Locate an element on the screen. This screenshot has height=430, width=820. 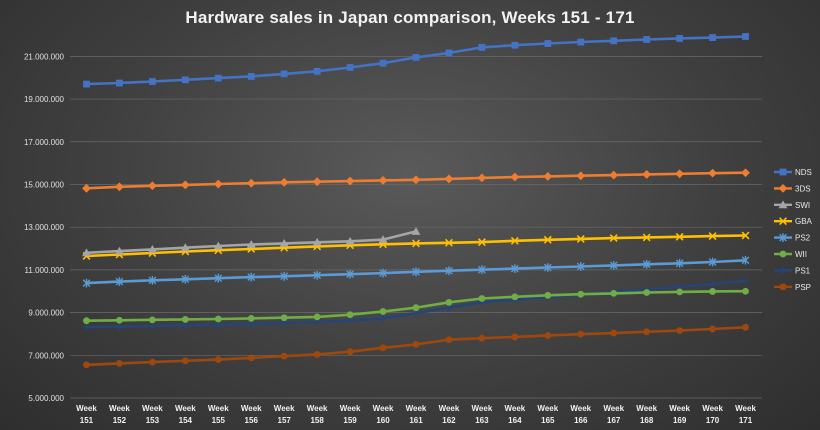
series-swi is located at coordinates (251, 242).